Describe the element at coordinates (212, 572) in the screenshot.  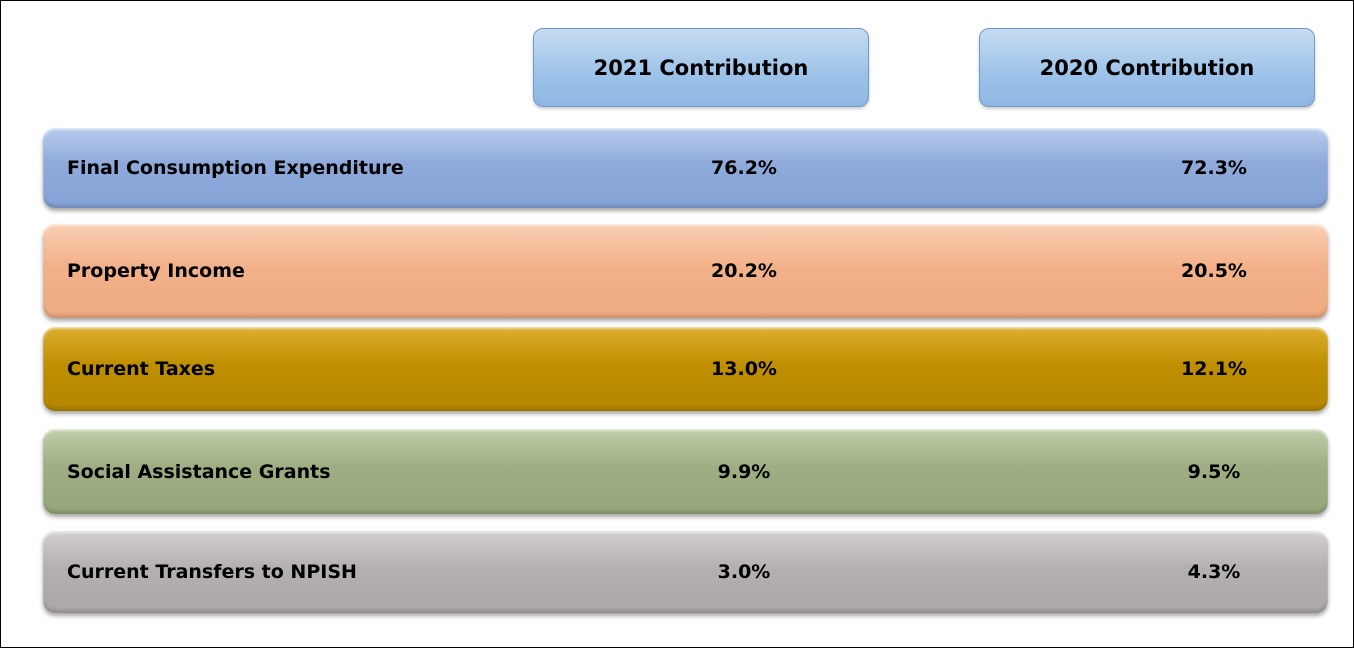
I see `row-label: Current Transfers to NPISH` at that location.